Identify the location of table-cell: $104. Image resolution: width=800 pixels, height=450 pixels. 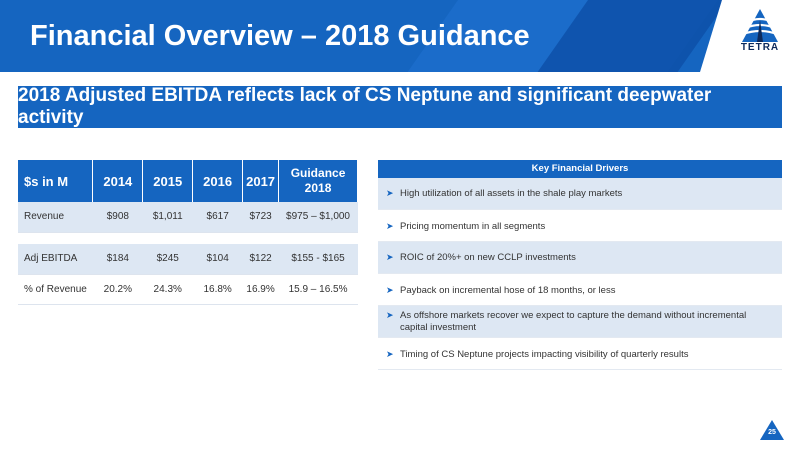
(217, 259).